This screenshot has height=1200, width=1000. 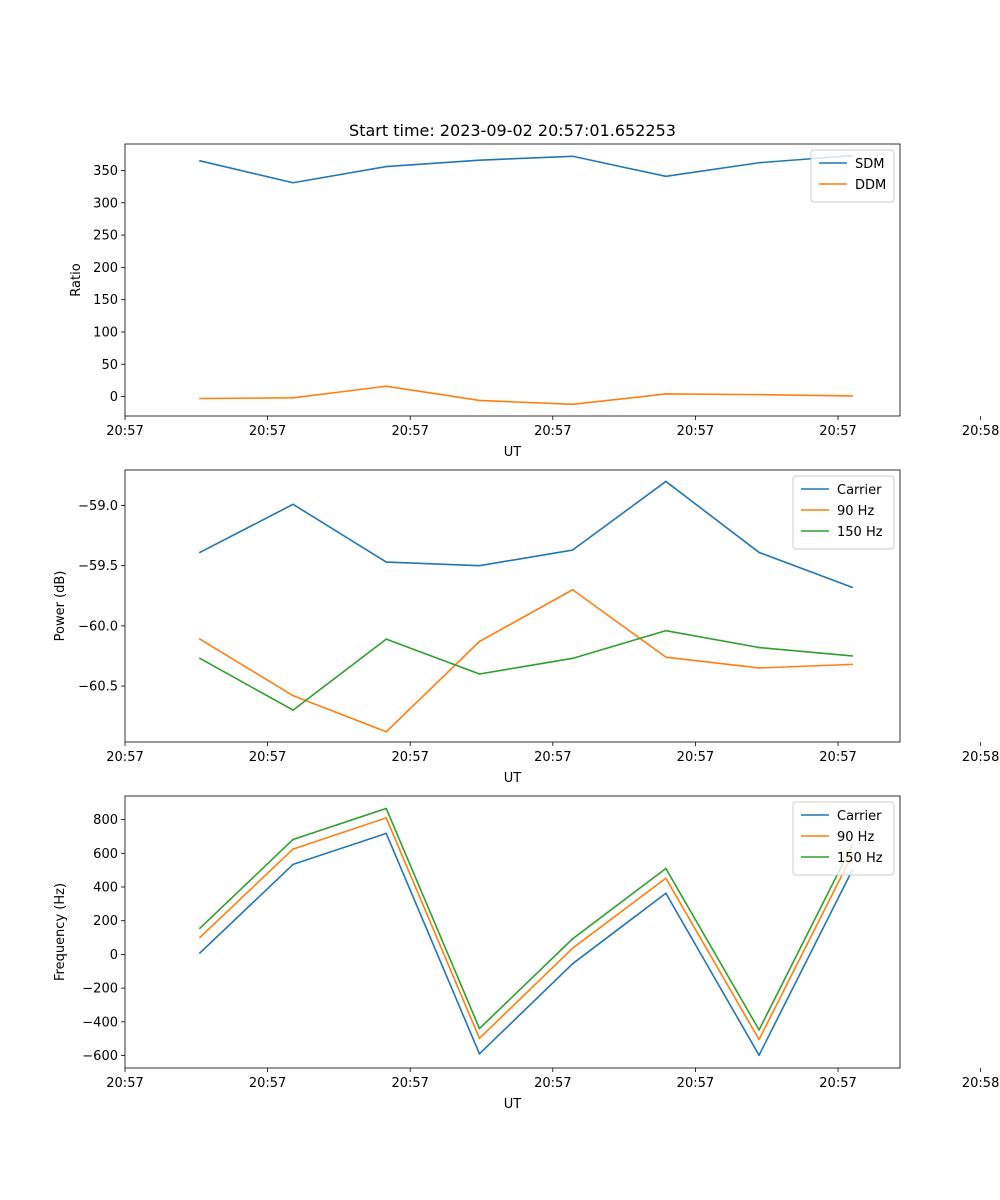 I want to click on frequency-y-tick-label: −400, so click(x=100, y=1022).